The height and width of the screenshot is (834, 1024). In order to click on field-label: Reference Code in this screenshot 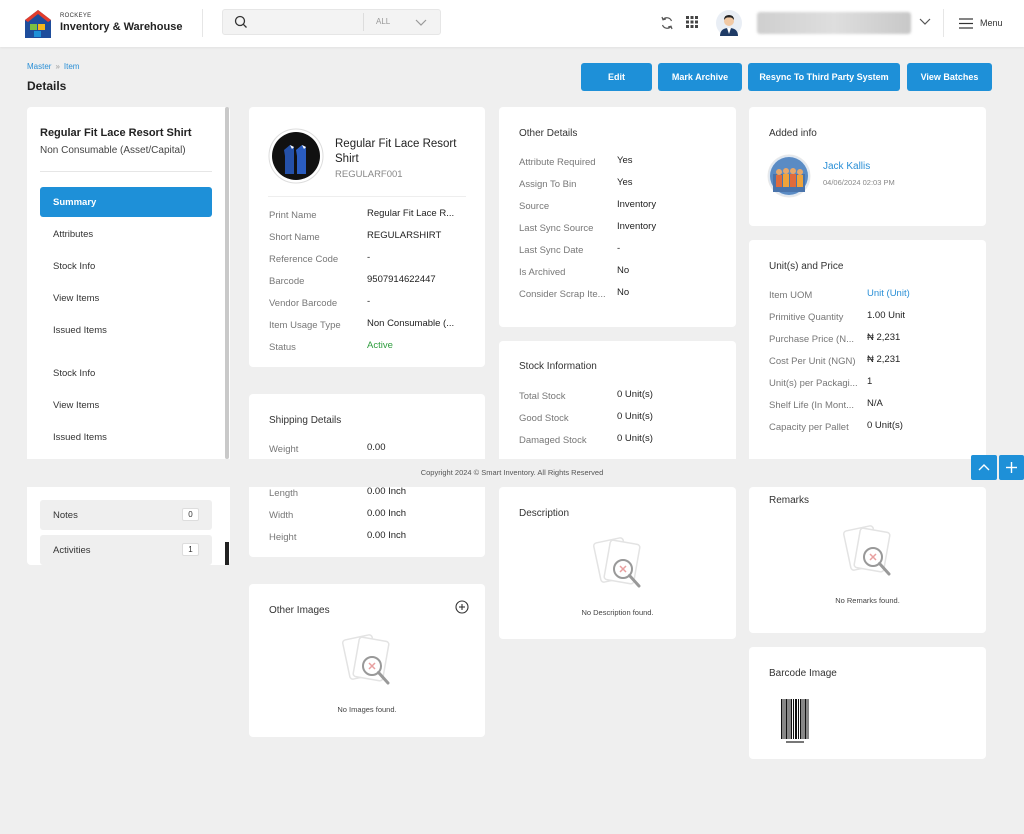, I will do `click(304, 259)`.